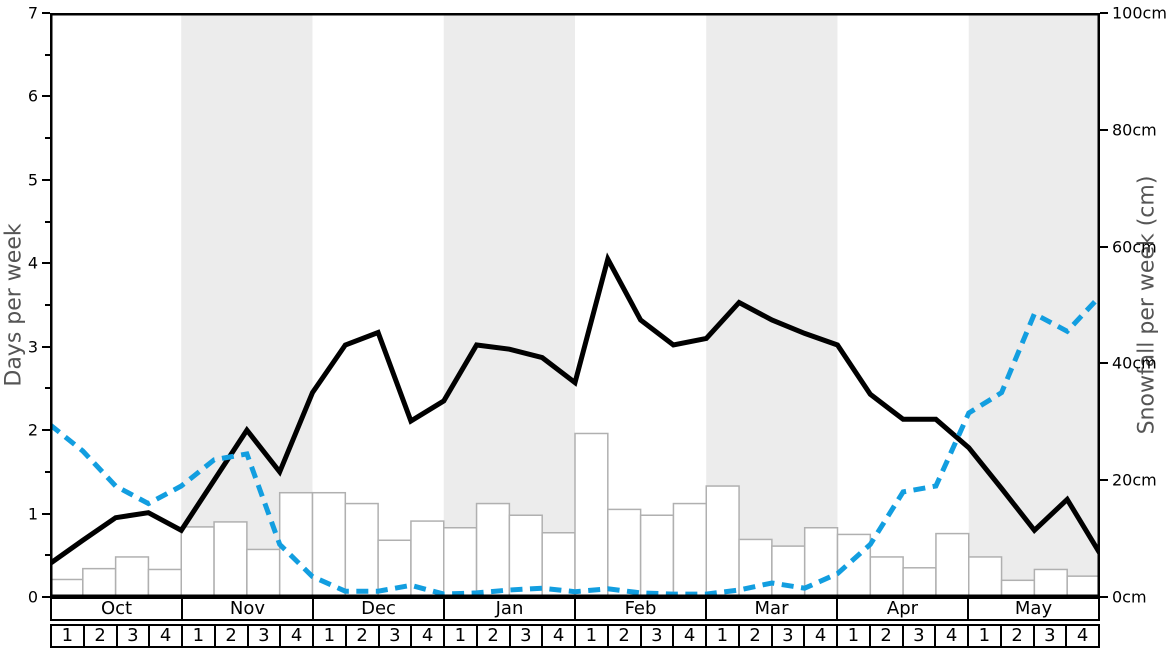 The width and height of the screenshot is (1168, 648). Describe the element at coordinates (32, 180) in the screenshot. I see `left-tick-label: 5` at that location.